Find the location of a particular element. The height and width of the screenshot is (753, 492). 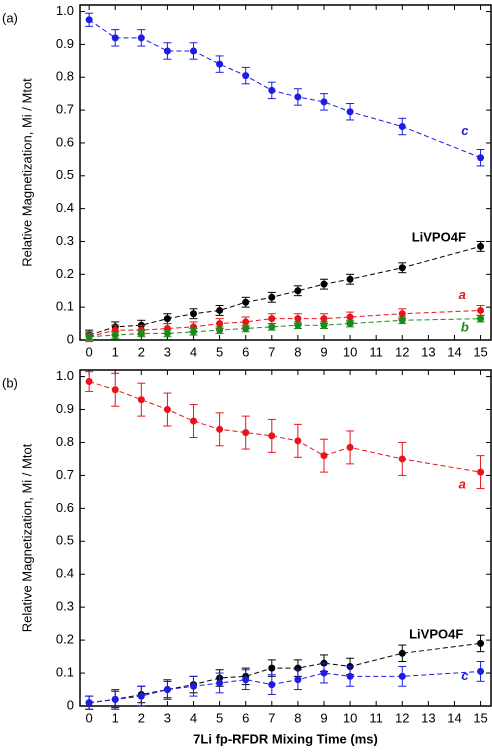

panel-label: (a) is located at coordinates (10, 17).